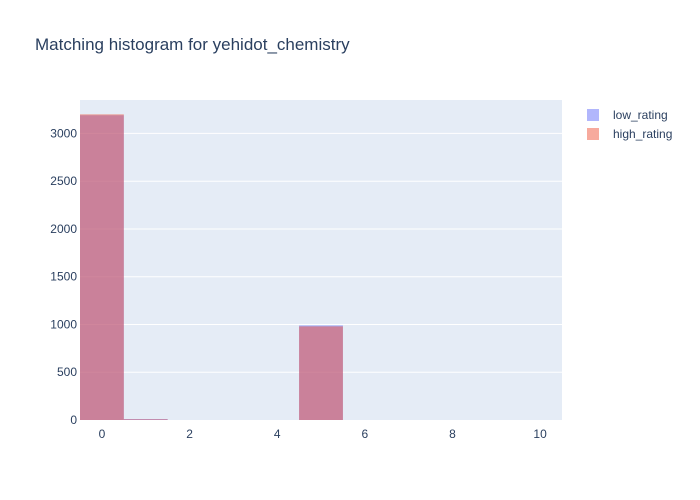 The width and height of the screenshot is (700, 500). Describe the element at coordinates (189, 434) in the screenshot. I see `x-tick-label: 2` at that location.